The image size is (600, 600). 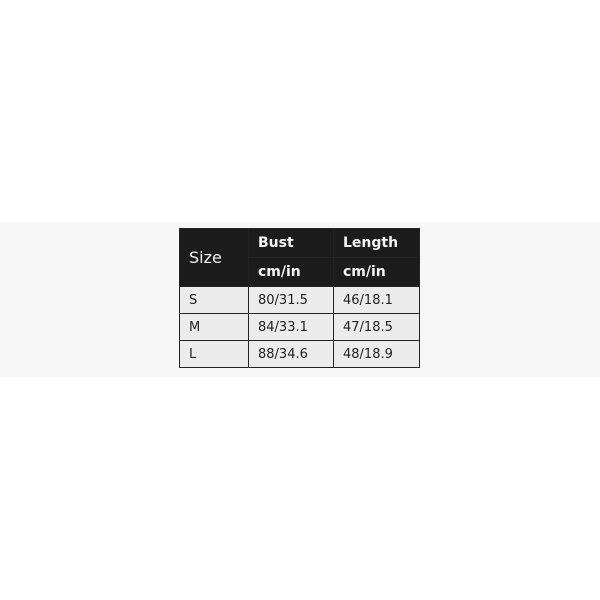 What do you see at coordinates (214, 257) in the screenshot?
I see `header-size: Size` at bounding box center [214, 257].